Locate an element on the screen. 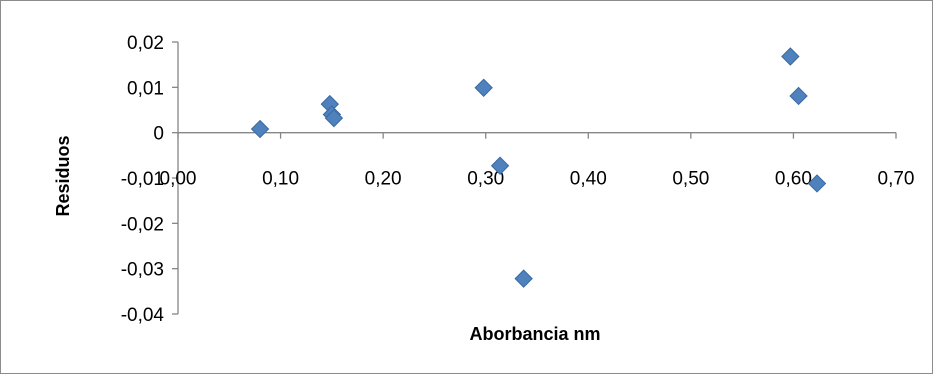 This screenshot has height=374, width=933. x-tick-label: 0,00 is located at coordinates (178, 179).